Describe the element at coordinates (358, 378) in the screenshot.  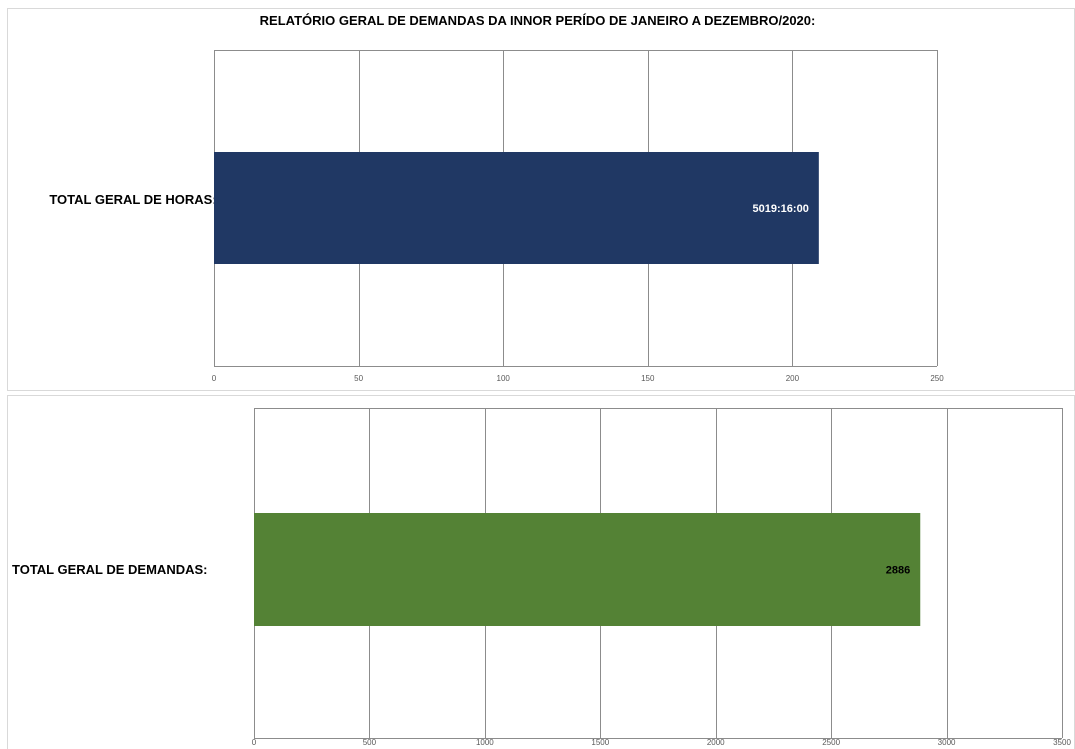
I see `hours-tick-label: 50` at that location.